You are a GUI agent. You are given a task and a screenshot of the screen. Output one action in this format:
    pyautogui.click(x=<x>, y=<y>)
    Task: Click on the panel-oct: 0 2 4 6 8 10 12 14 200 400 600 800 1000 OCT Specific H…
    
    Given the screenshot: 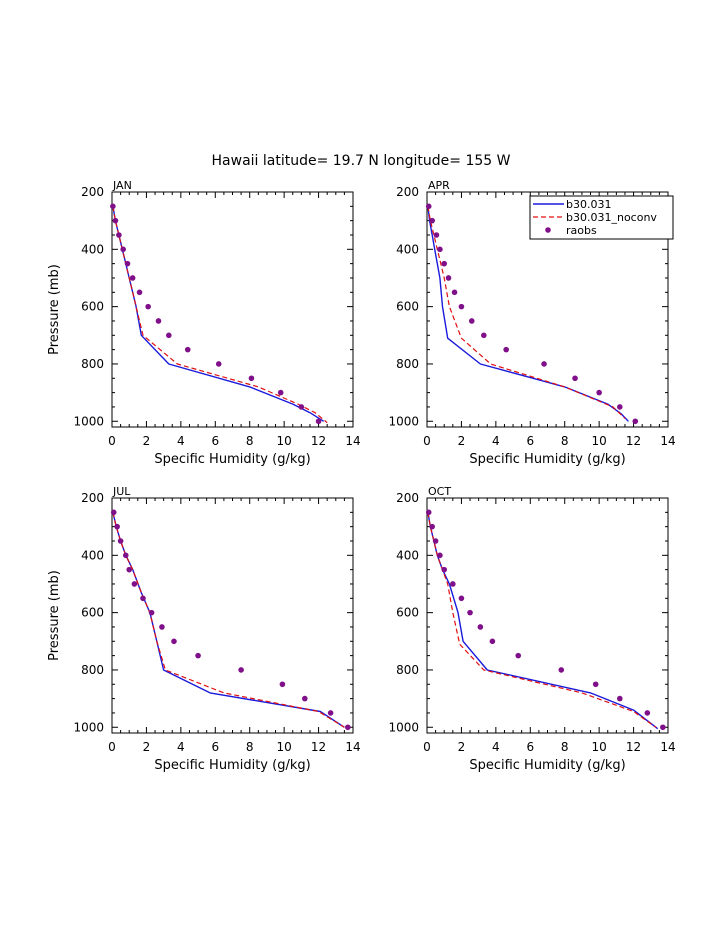 What is the action you would take?
    pyautogui.click(x=531, y=629)
    